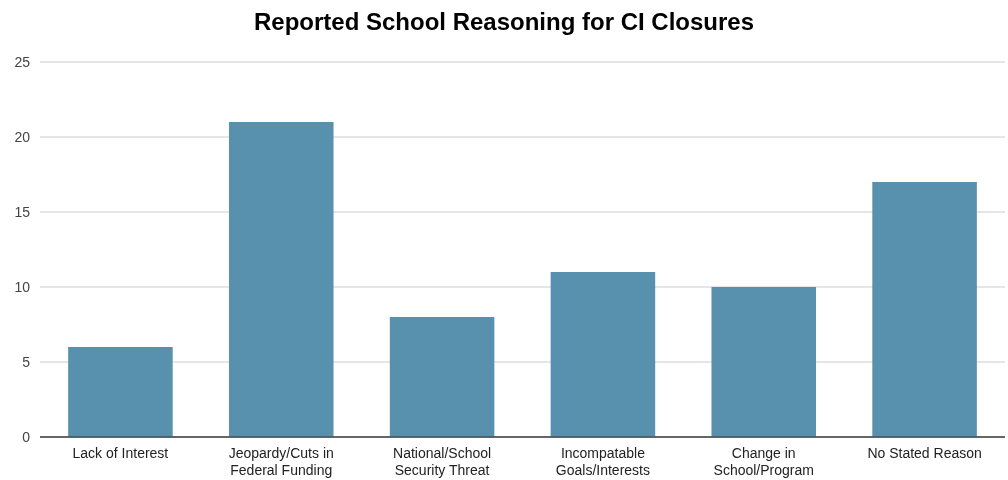 The image size is (1008, 480). I want to click on x-tick-label: Lack of Interest, so click(120, 453).